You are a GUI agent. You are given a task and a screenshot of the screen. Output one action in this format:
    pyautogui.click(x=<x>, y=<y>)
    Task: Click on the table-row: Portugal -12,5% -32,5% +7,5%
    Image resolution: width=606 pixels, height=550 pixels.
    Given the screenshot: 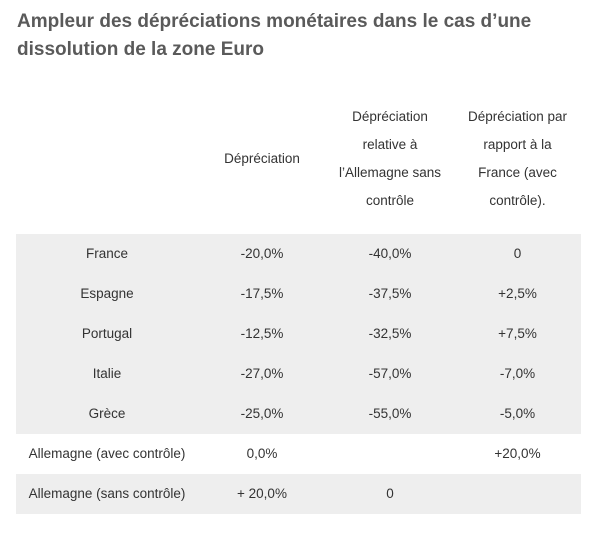 What is the action you would take?
    pyautogui.click(x=298, y=334)
    